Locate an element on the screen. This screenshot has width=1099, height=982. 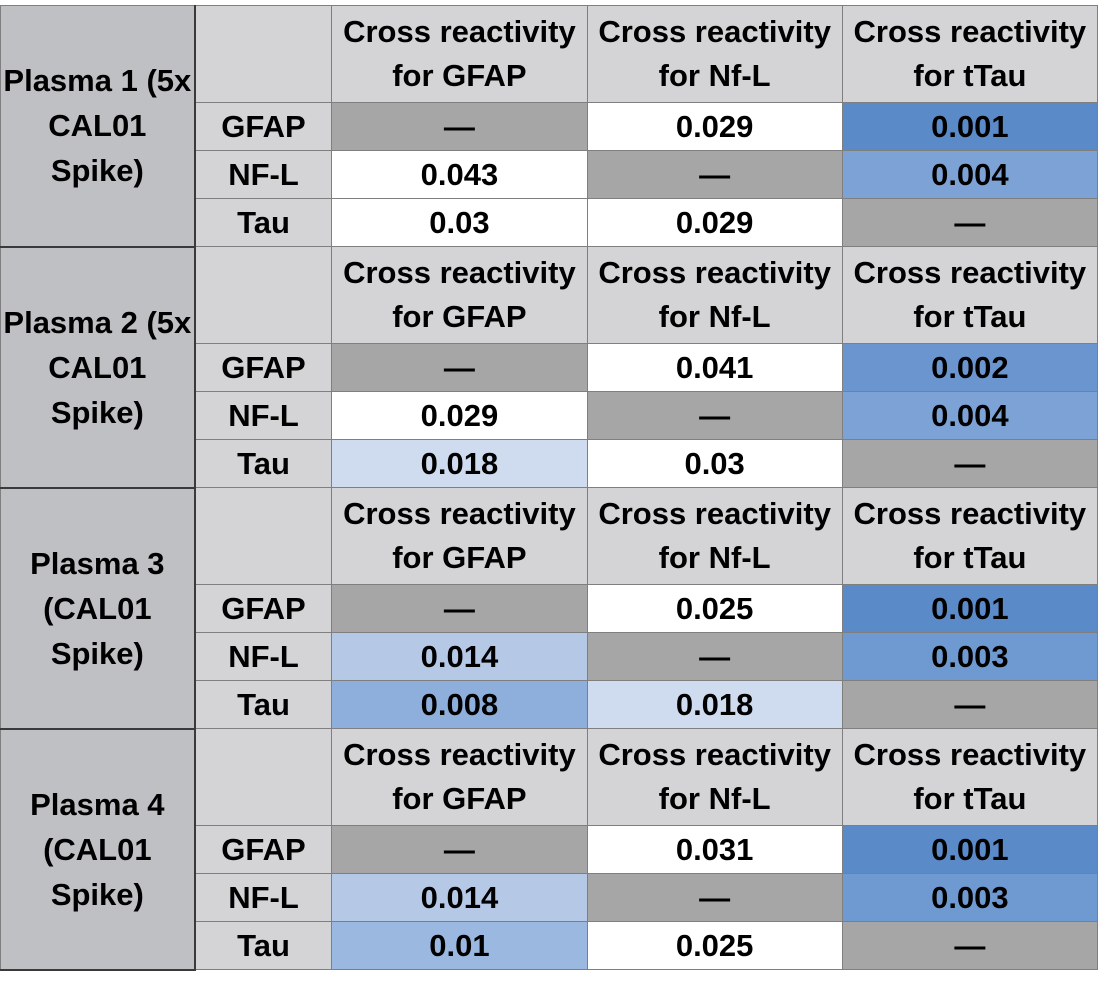
table-row: NF-L 0.014—0.003 is located at coordinates (550, 656).